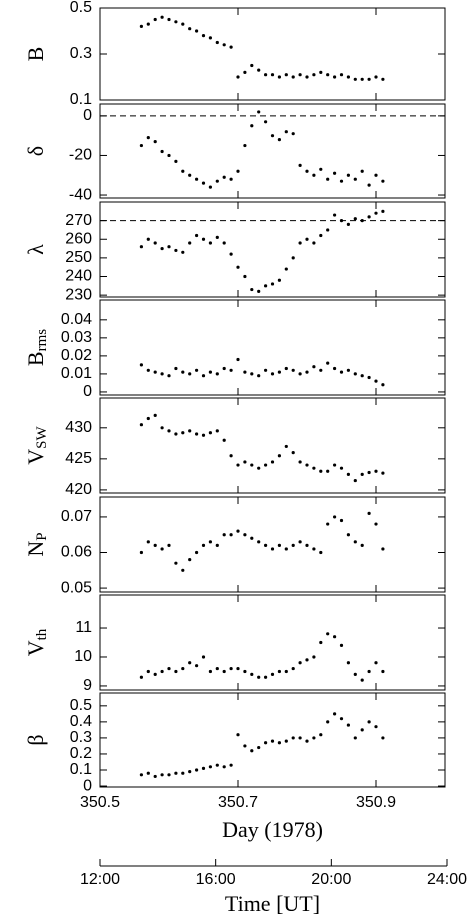 The width and height of the screenshot is (474, 924). I want to click on y-axis-label-main: δ, so click(35, 151).